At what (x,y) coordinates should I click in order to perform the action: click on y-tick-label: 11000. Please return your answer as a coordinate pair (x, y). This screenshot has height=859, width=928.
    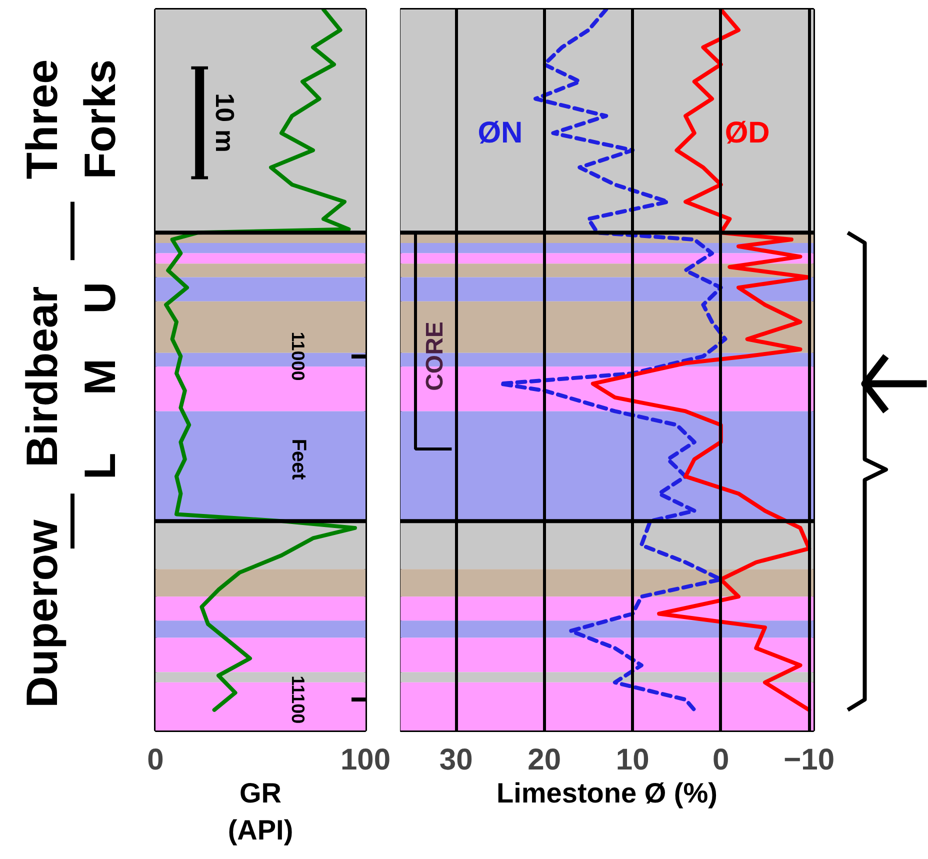
    Looking at the image, I should click on (298, 356).